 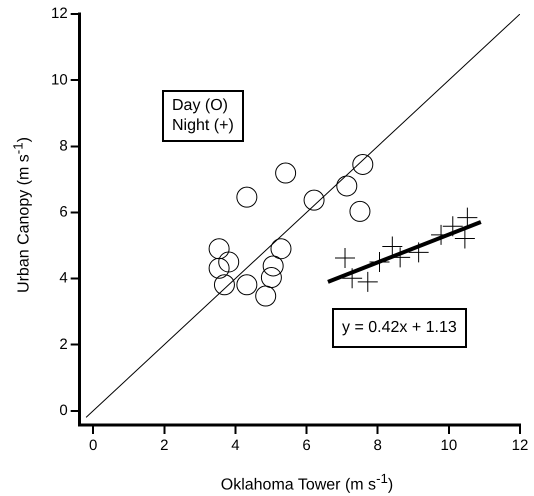 I want to click on y-tick-label: 0, so click(x=63, y=410).